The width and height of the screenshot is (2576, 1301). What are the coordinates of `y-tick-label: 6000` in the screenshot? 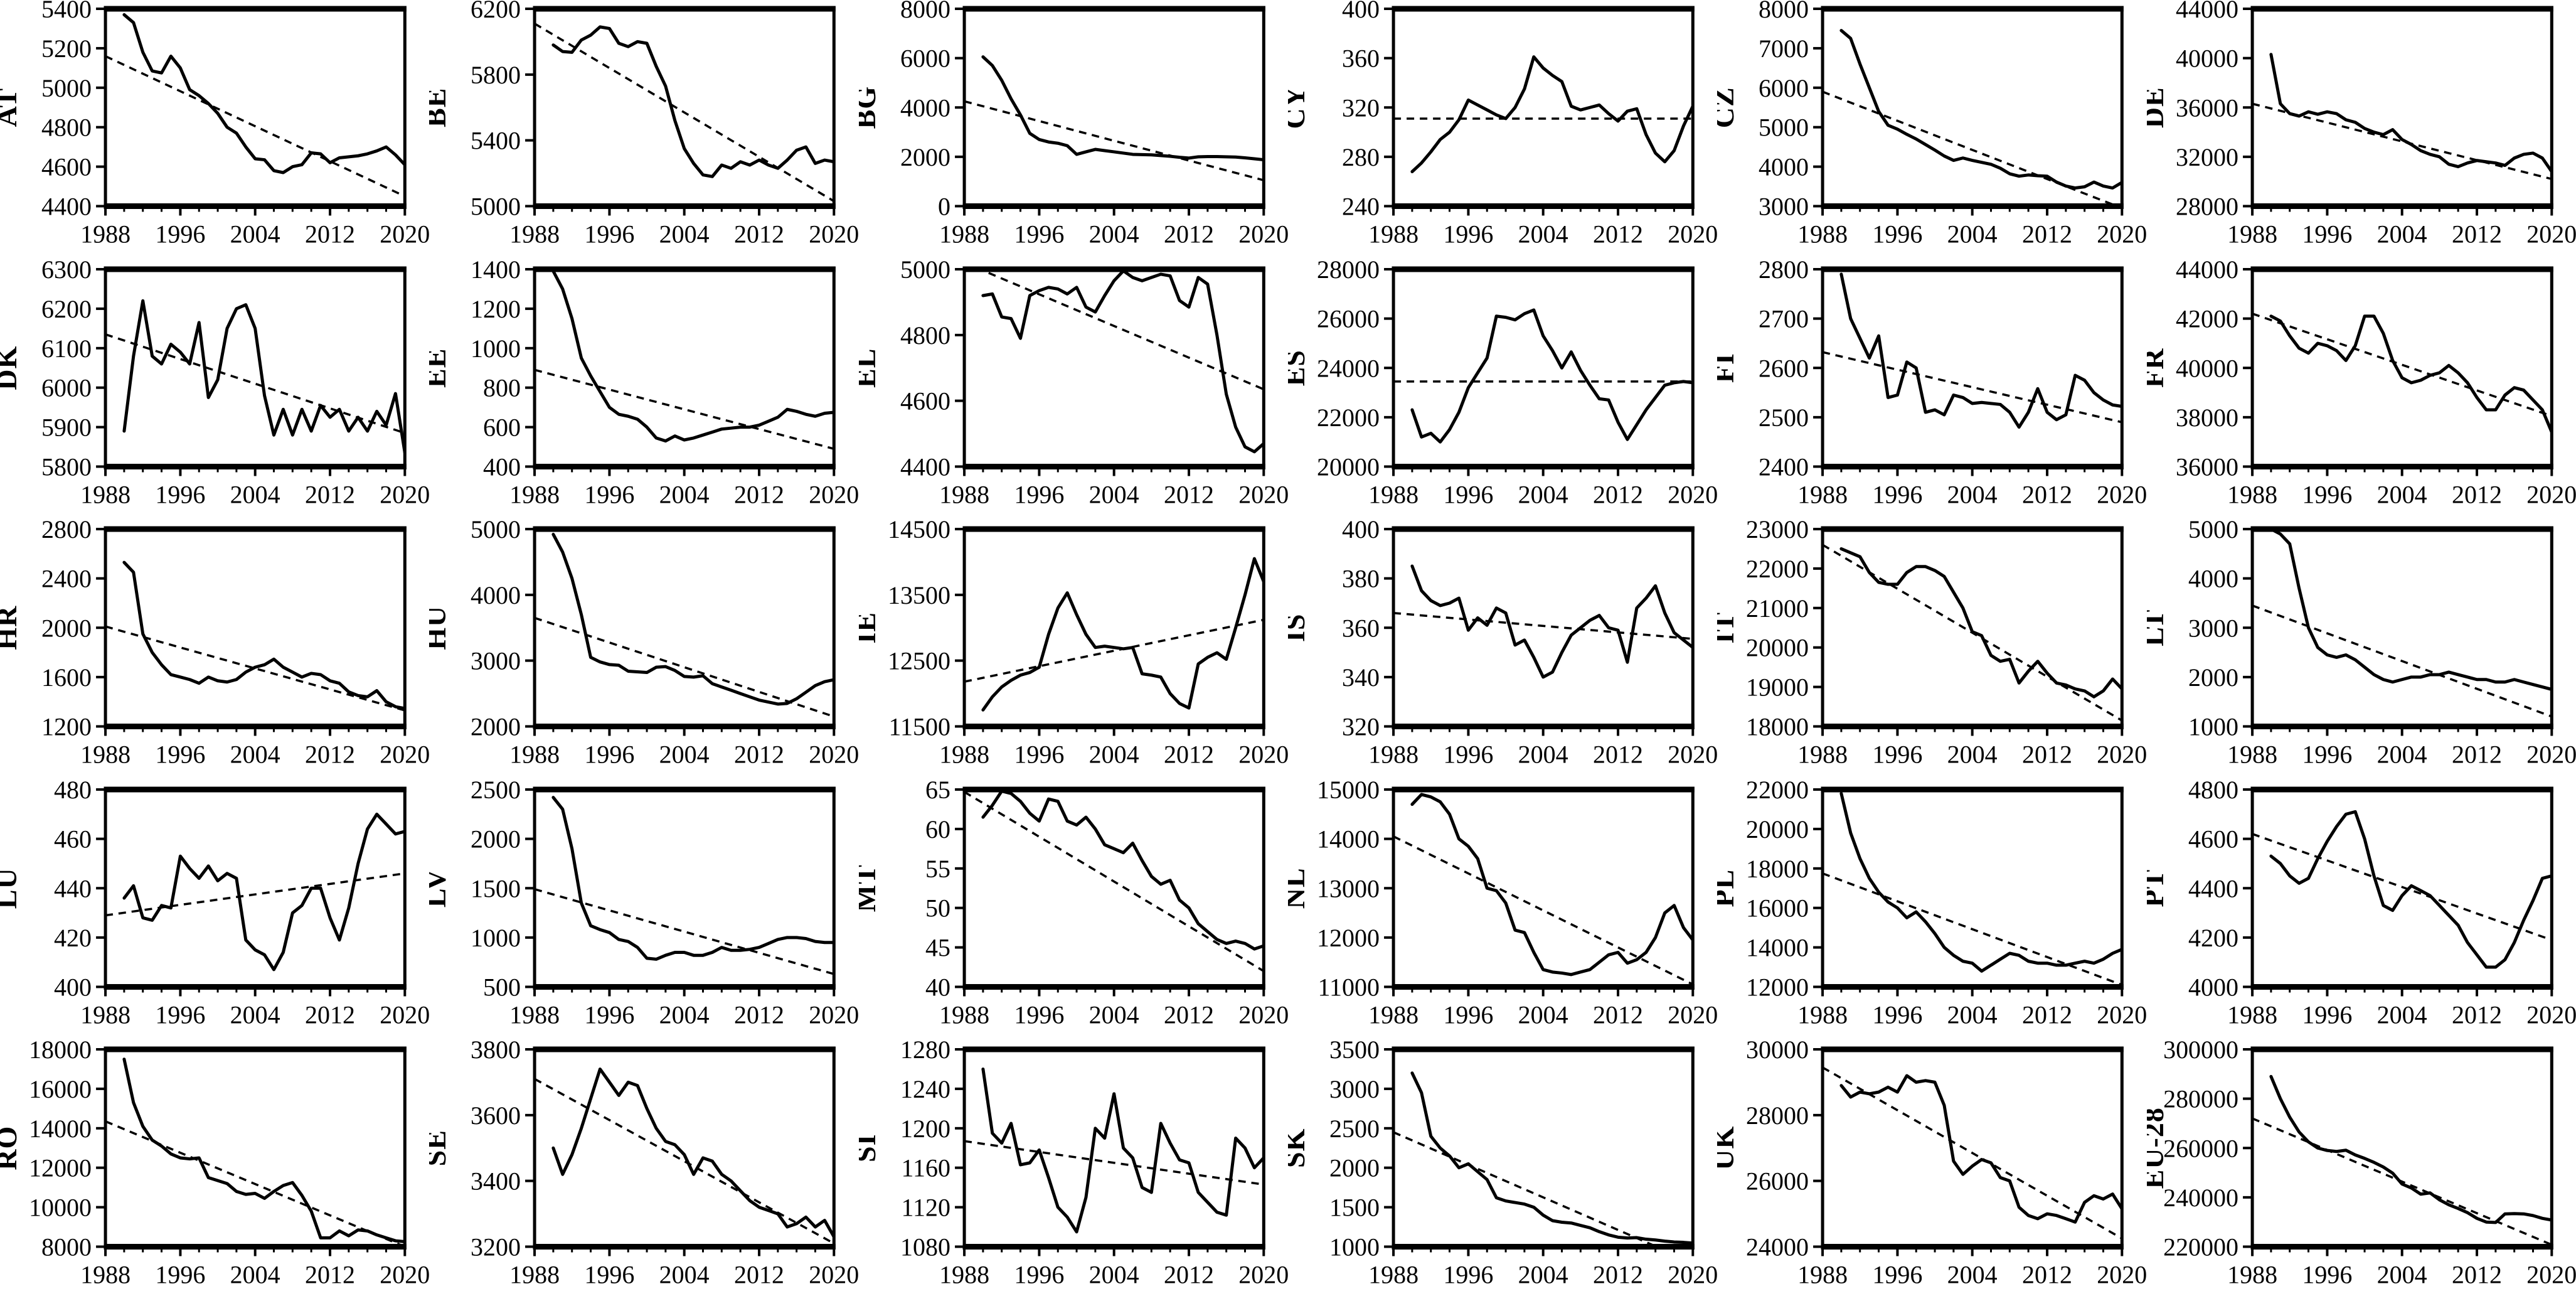 It's located at (1784, 88).